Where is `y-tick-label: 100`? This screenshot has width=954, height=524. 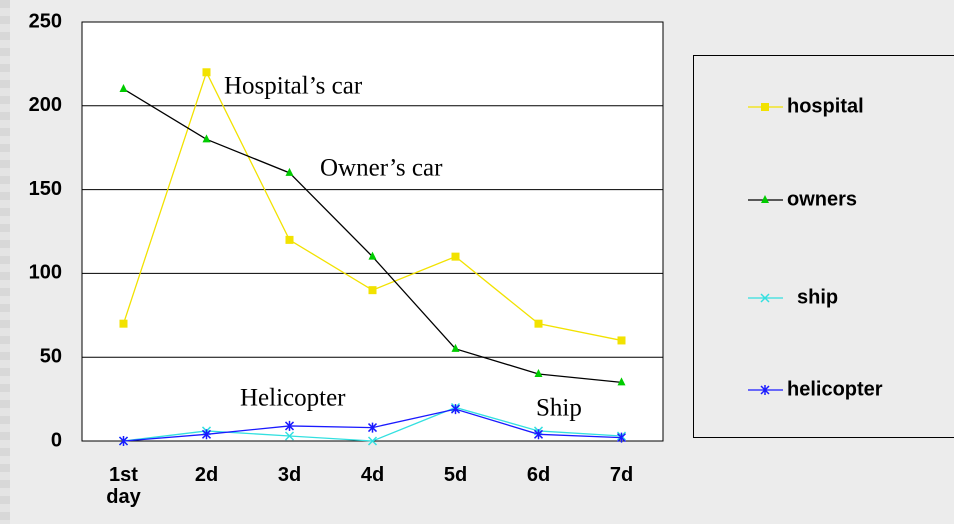 y-tick-label: 100 is located at coordinates (45, 273).